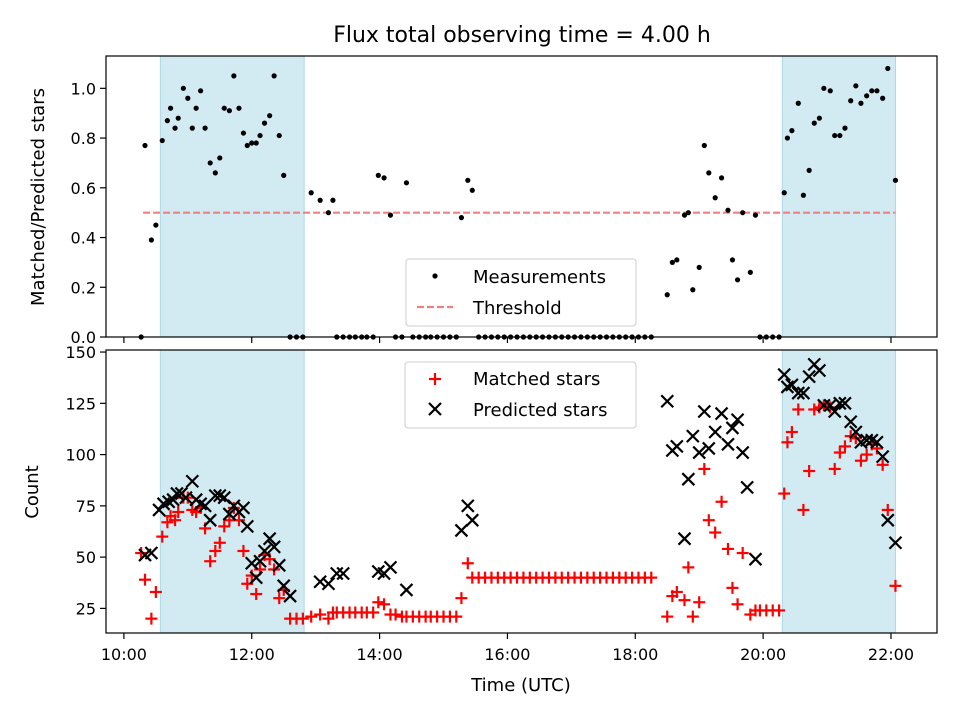  Describe the element at coordinates (86, 557) in the screenshot. I see `bottom-y-tick-label: 50` at that location.